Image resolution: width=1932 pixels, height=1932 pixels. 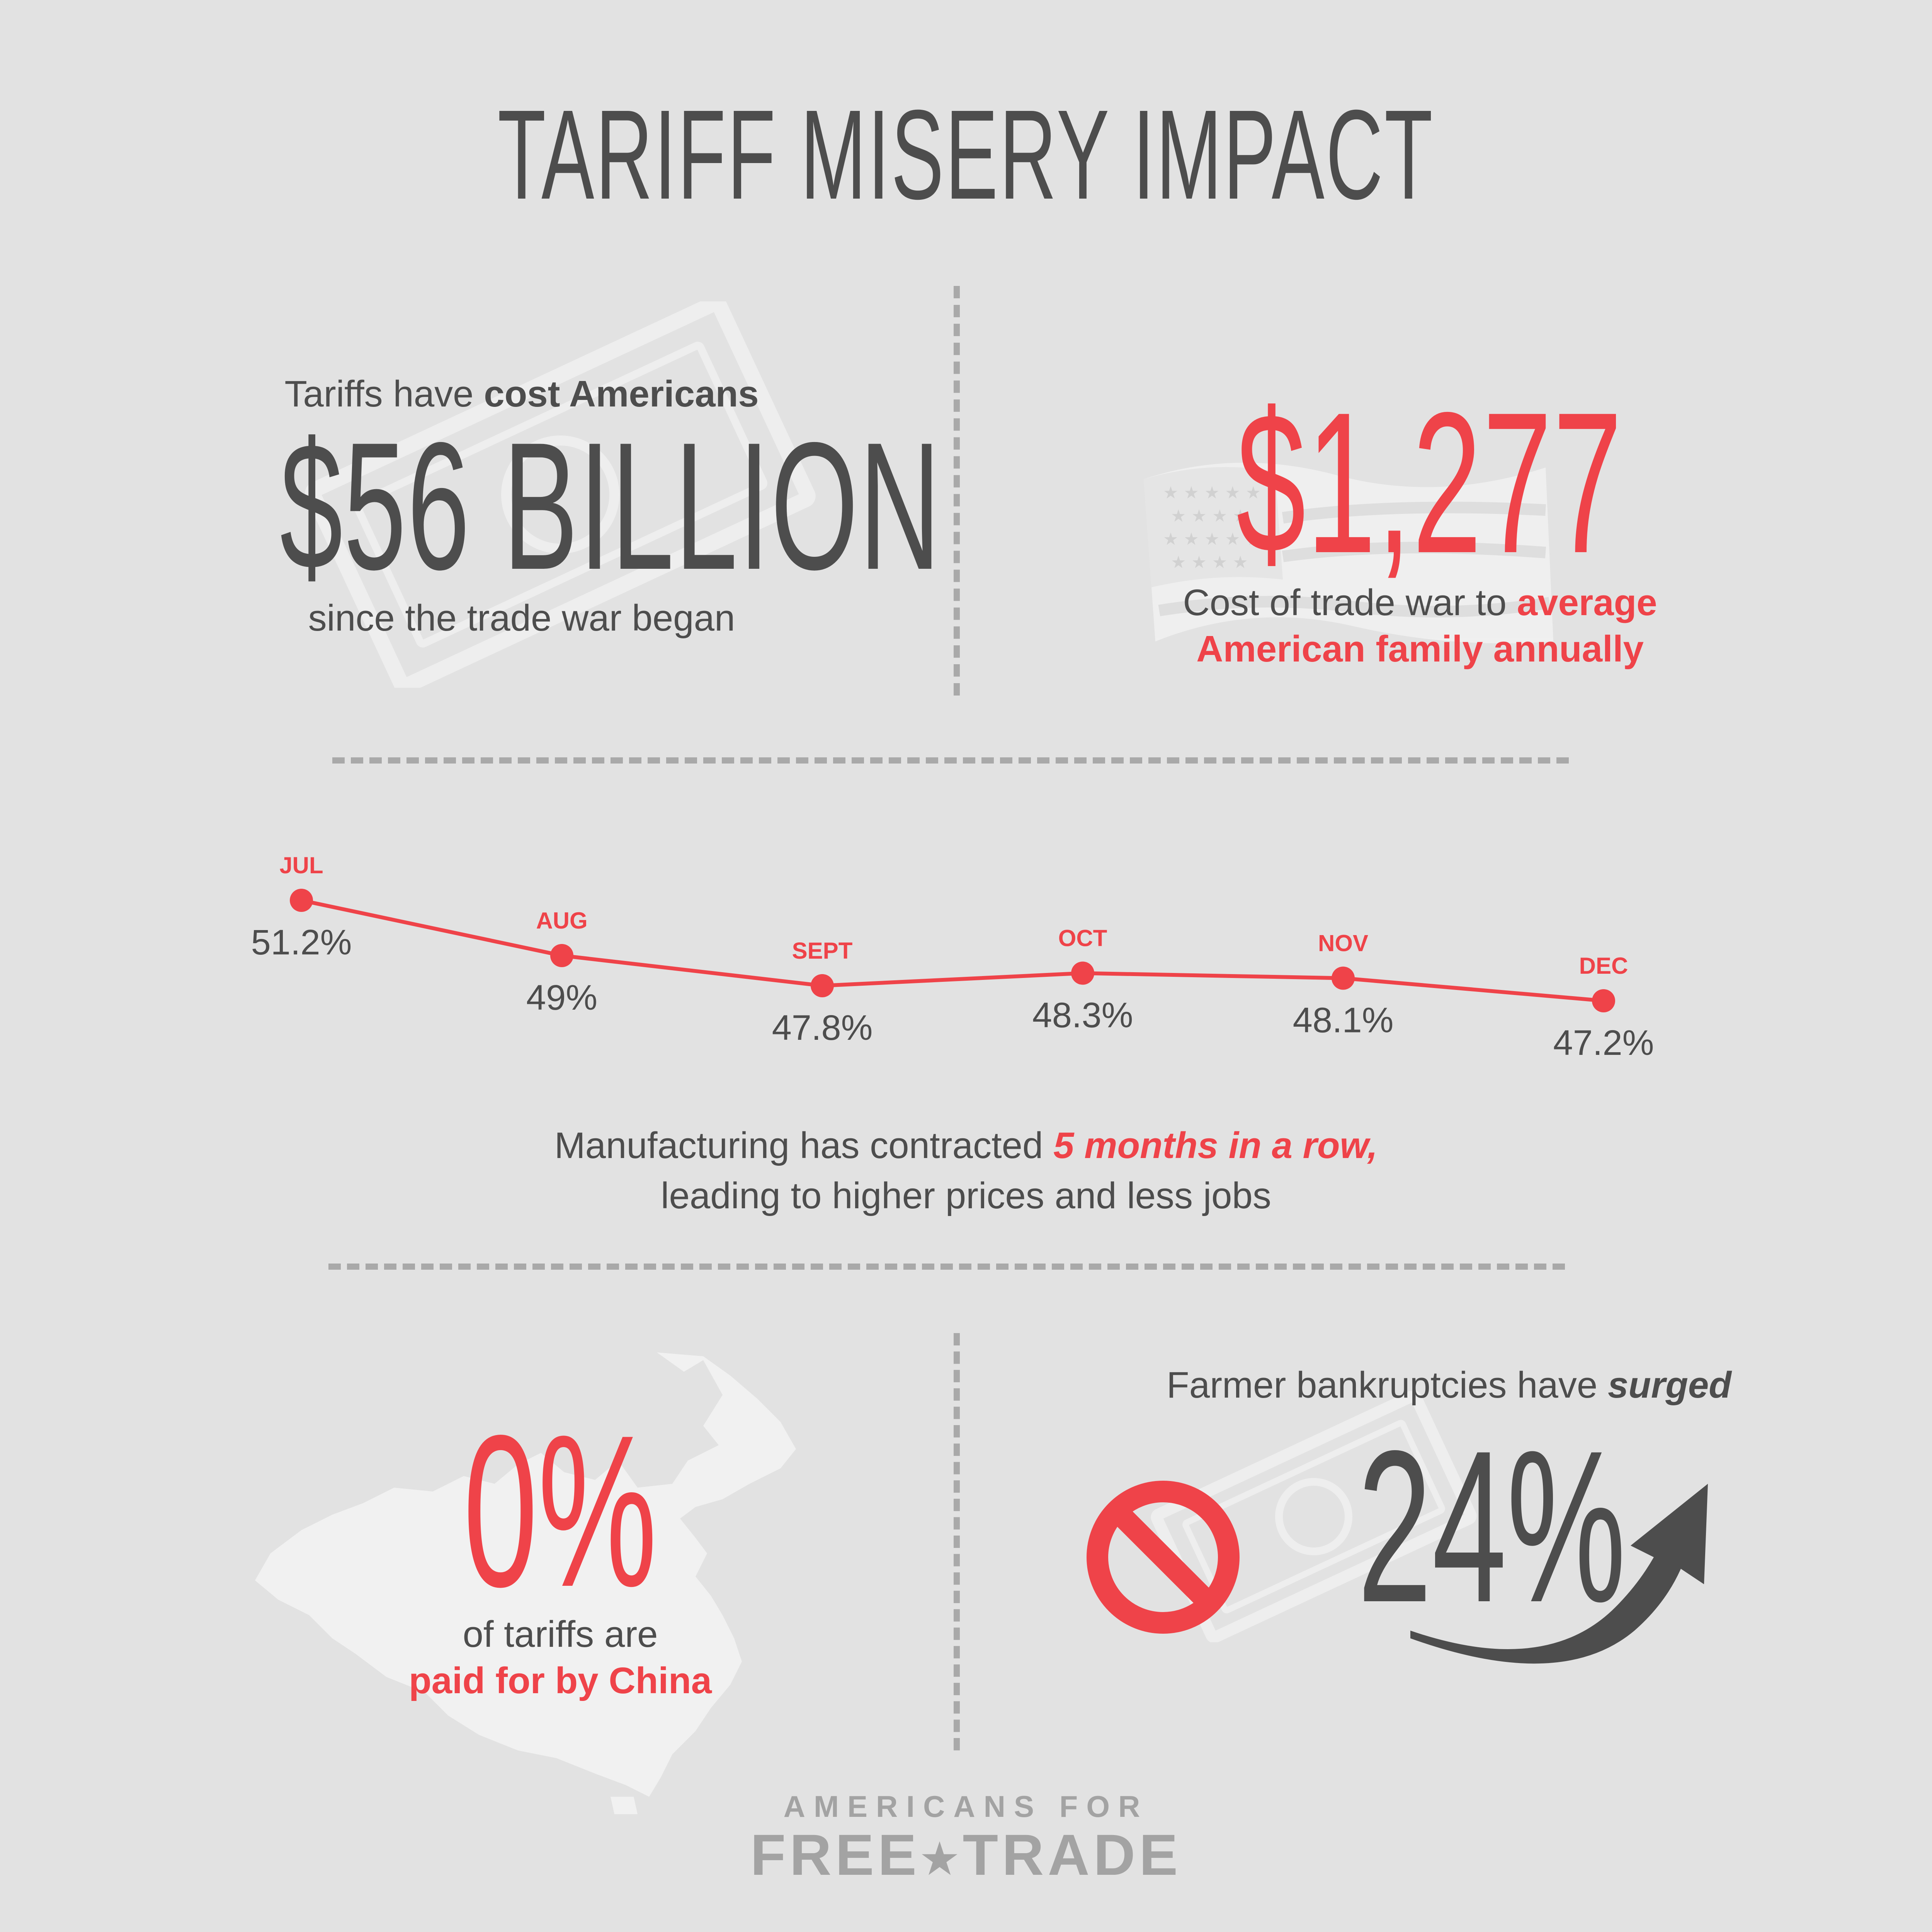 What do you see at coordinates (1072, 1855) in the screenshot?
I see `logo-word-trade: TRADE` at bounding box center [1072, 1855].